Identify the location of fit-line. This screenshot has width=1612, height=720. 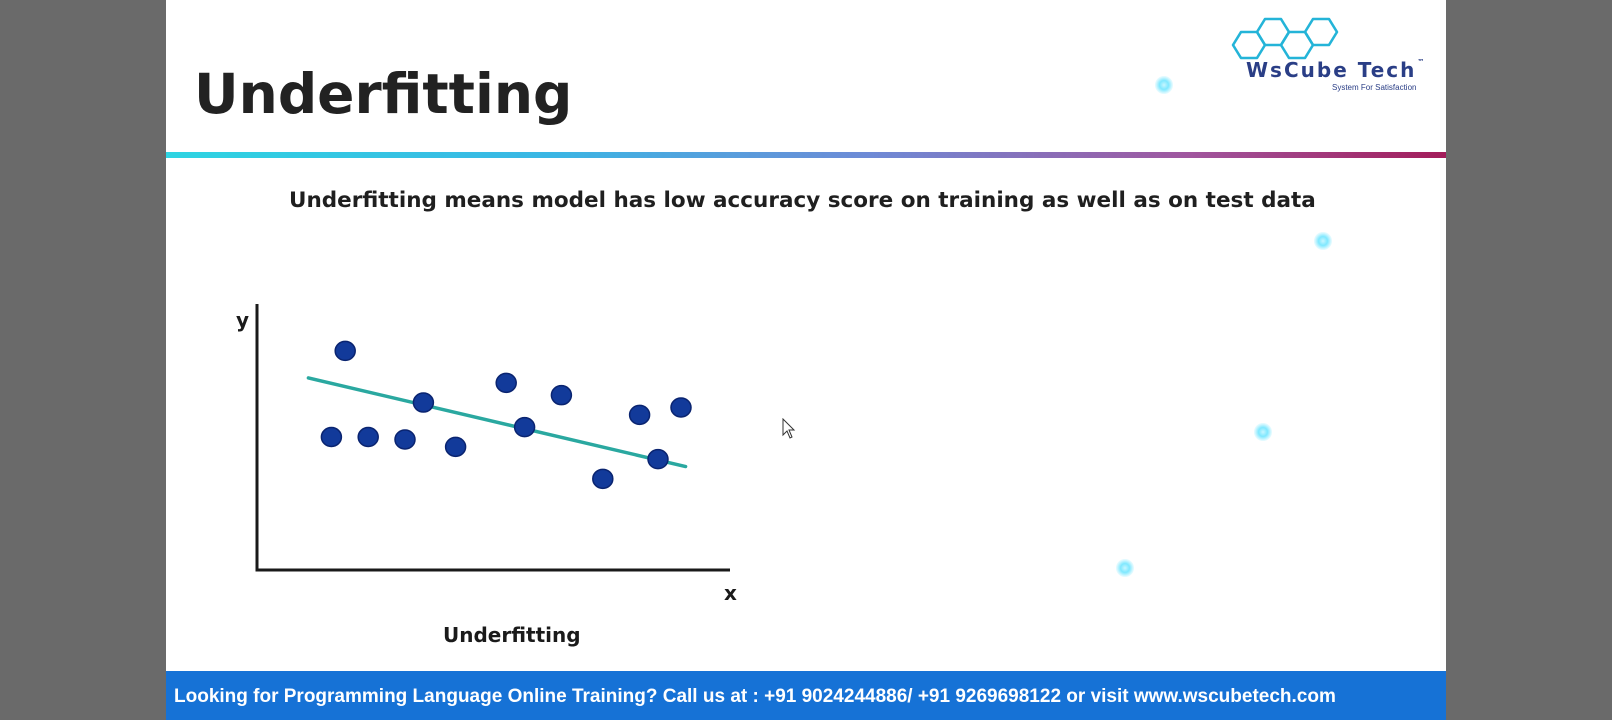
(497, 422).